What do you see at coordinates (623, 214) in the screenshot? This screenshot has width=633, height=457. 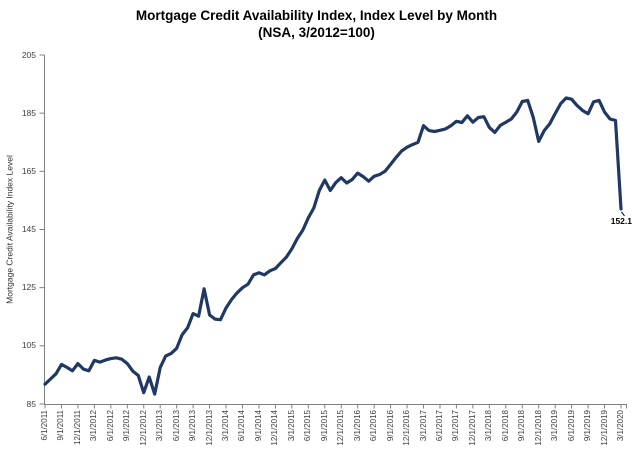 I see `annotation-leader-line` at bounding box center [623, 214].